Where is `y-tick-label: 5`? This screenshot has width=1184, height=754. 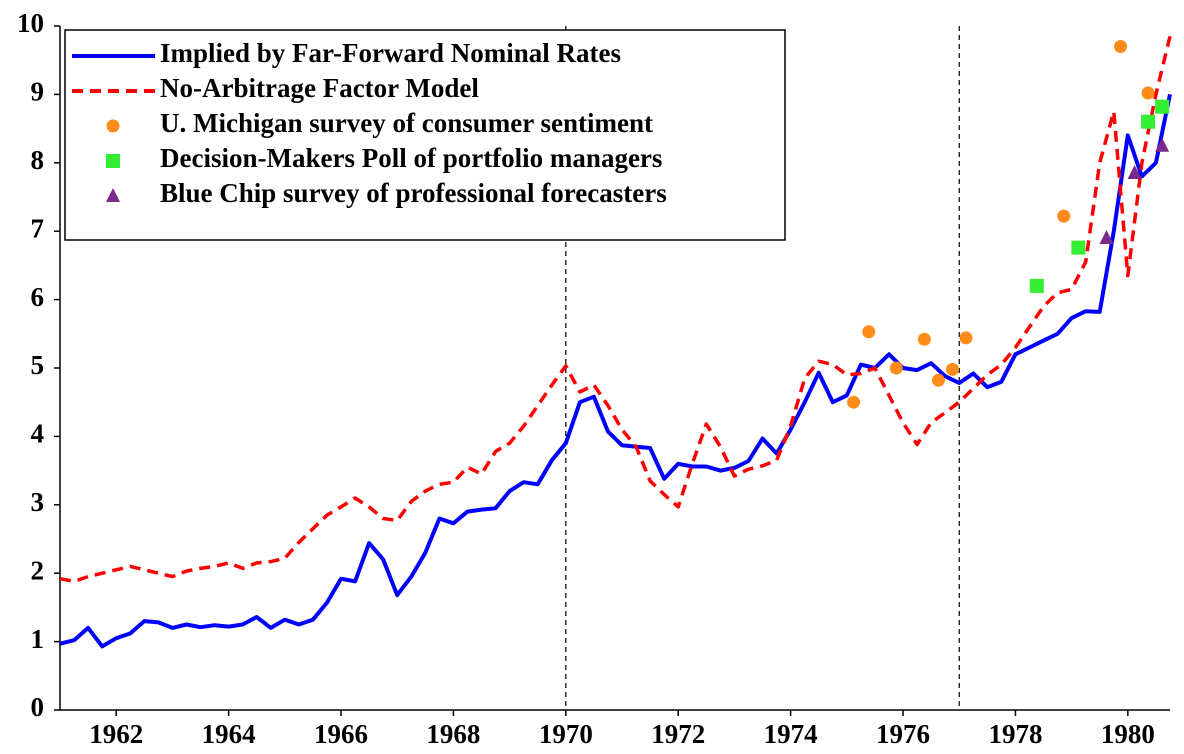
y-tick-label: 5 is located at coordinates (38, 365).